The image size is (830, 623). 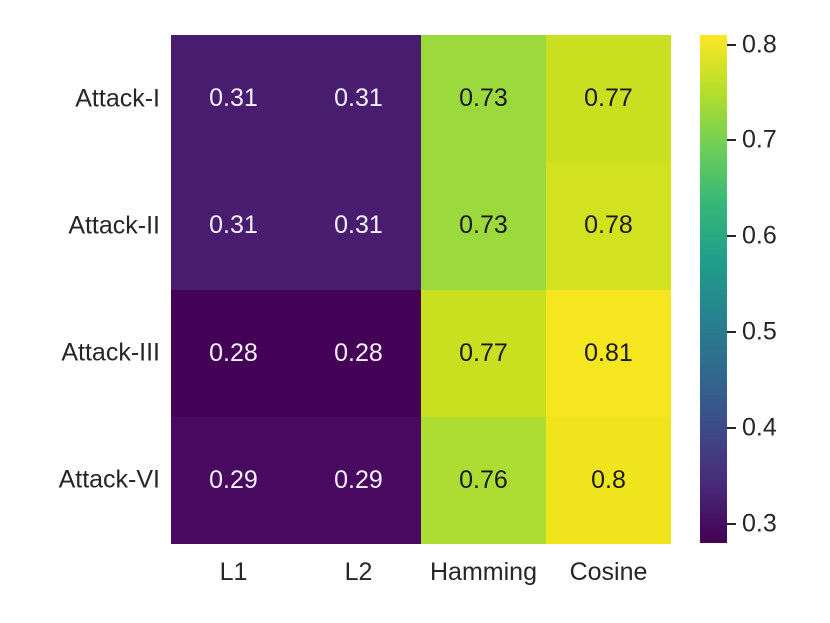 What do you see at coordinates (759, 235) in the screenshot?
I see `colorbar-tick-label: 0.6` at bounding box center [759, 235].